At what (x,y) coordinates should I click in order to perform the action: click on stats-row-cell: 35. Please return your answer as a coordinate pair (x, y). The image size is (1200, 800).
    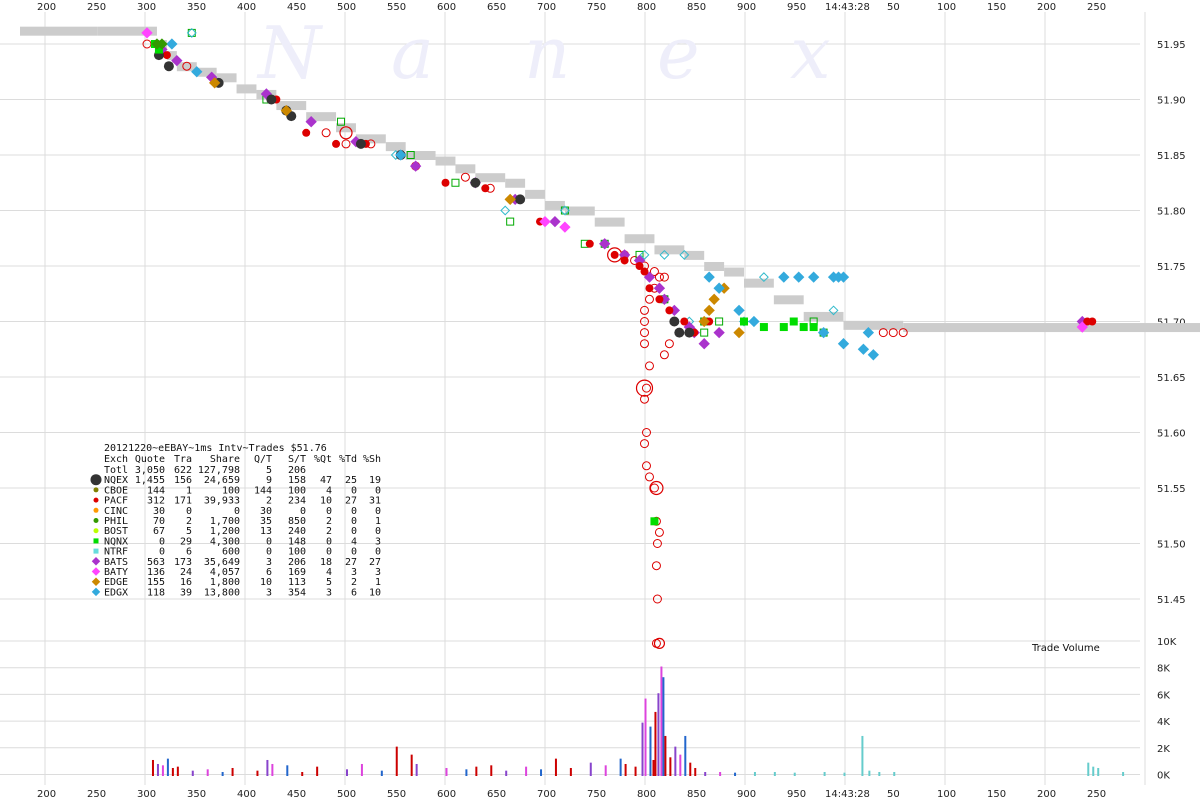
    Looking at the image, I should click on (266, 521).